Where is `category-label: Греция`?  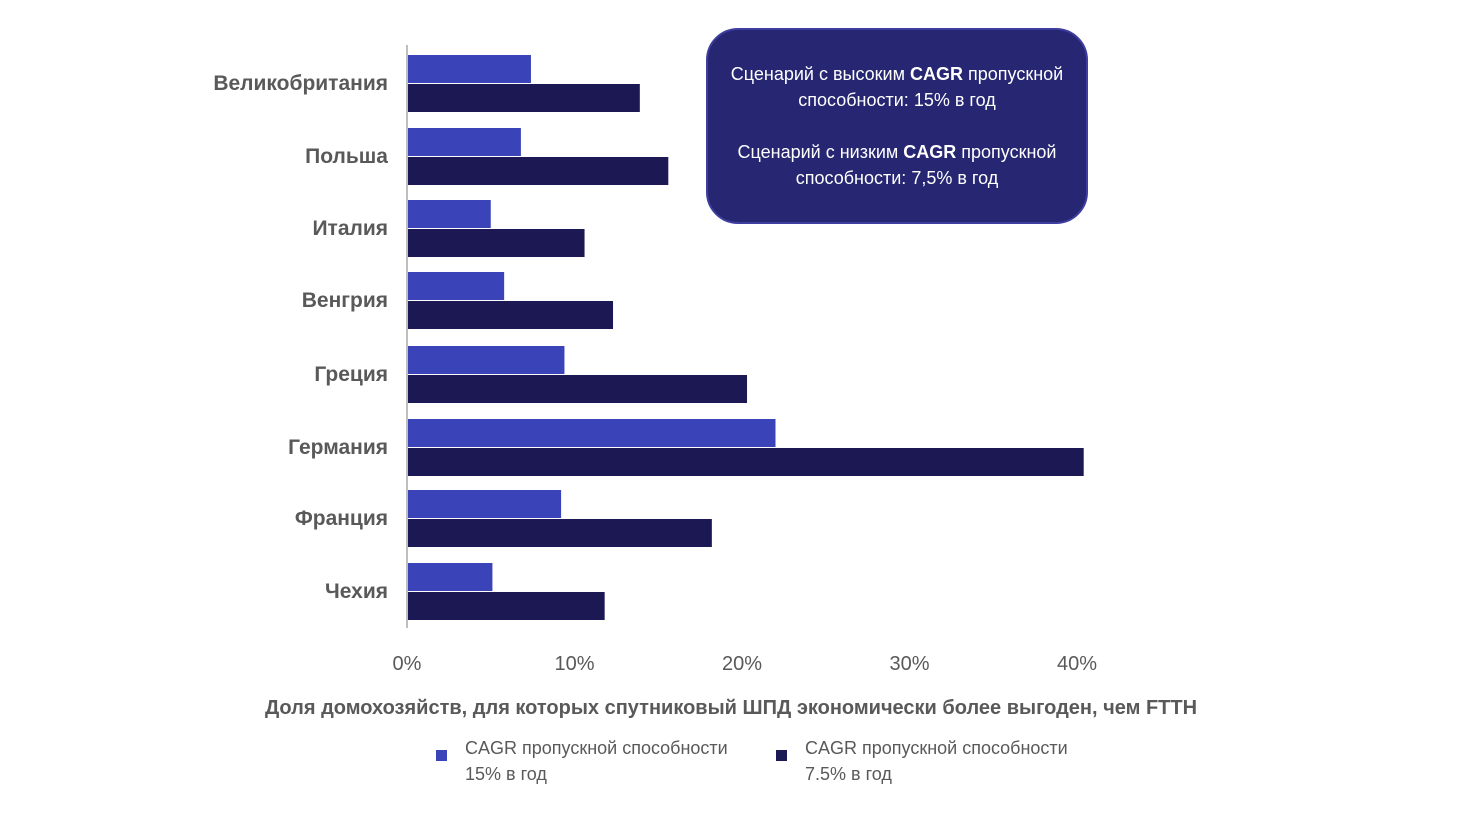
category-label: Греция is located at coordinates (351, 374).